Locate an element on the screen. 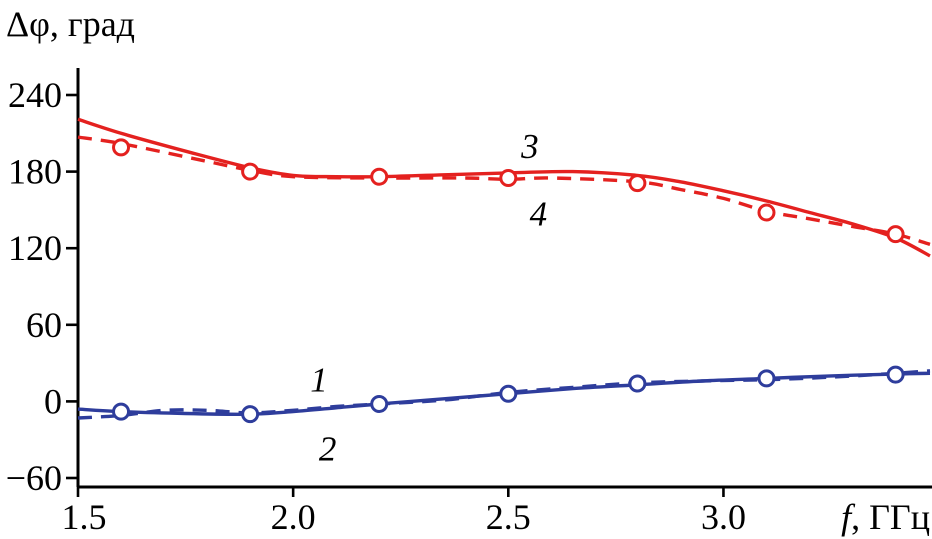 This screenshot has width=932, height=539. y-tick-label: 120 is located at coordinates (35, 248).